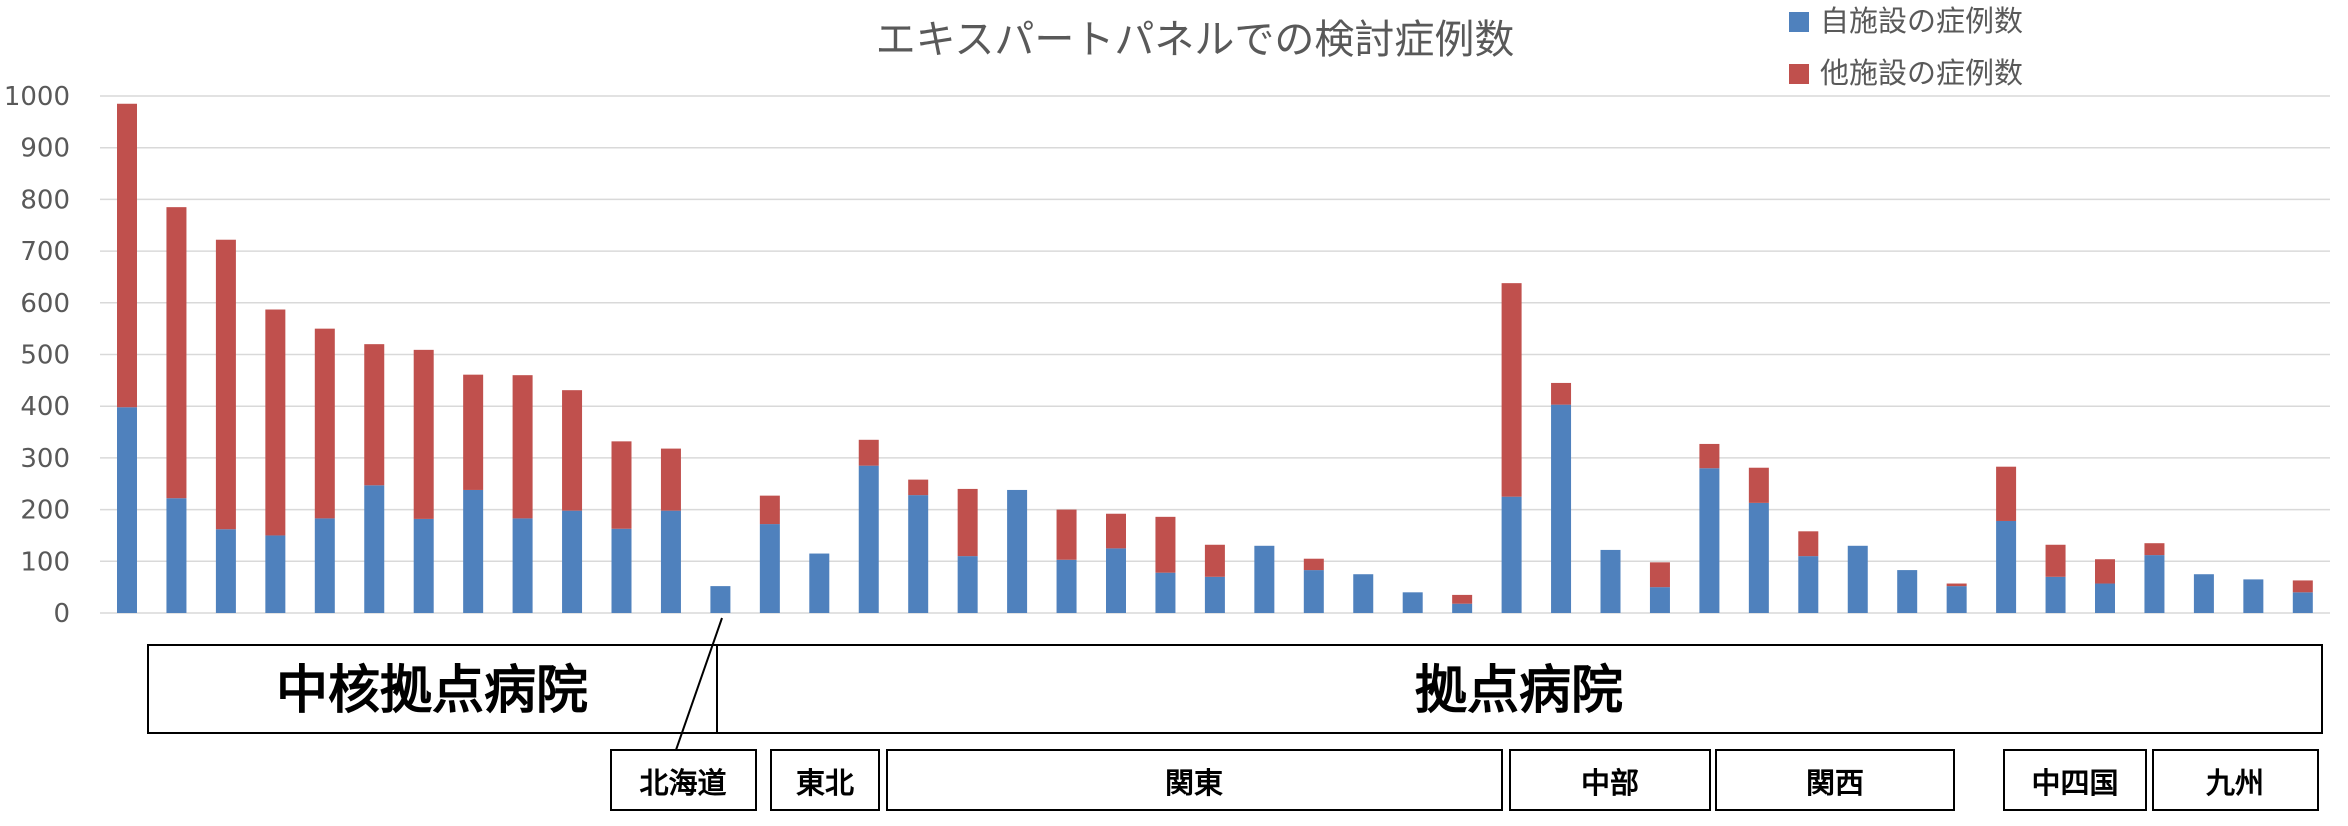 This screenshot has height=826, width=2348. I want to click on region-label-tohoku: 東北, so click(825, 783).